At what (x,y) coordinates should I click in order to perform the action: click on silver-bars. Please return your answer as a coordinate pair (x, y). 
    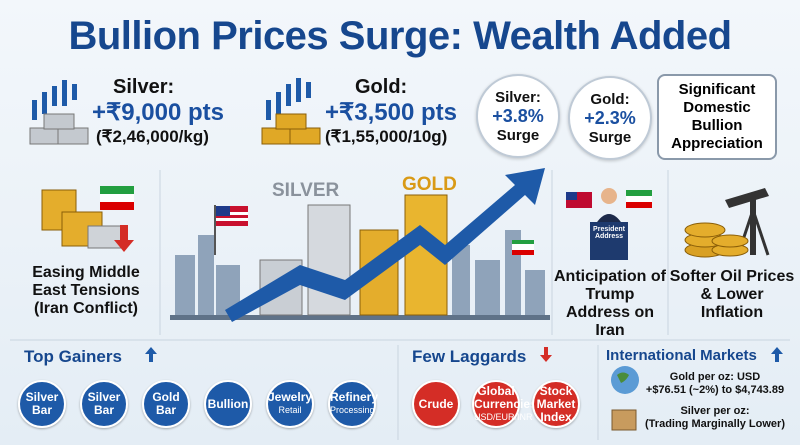
    Looking at the image, I should click on (59, 129).